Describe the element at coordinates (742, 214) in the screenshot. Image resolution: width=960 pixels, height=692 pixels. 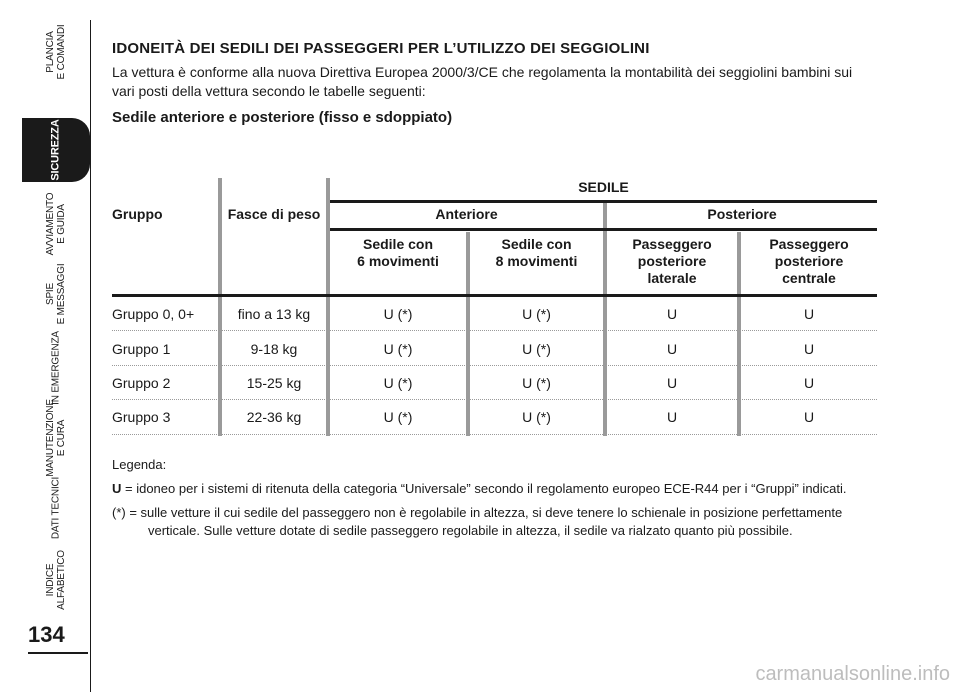
I see `header-posteriore: Posteriore` at that location.